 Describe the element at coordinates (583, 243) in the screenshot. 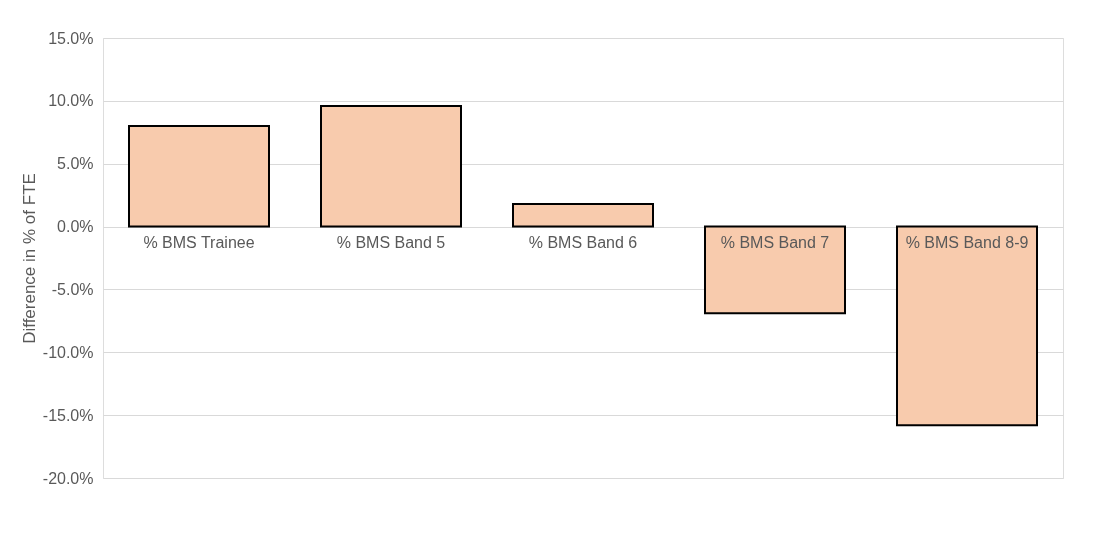

I see `x-tick-label: % BMS Band 6` at that location.